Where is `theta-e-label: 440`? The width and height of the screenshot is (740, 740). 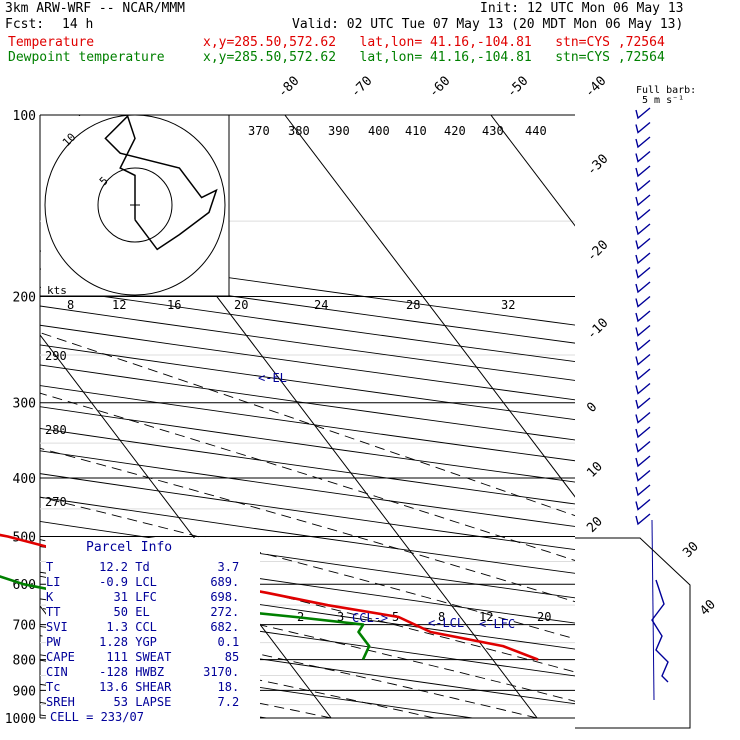 theta-e-label: 440 is located at coordinates (536, 131).